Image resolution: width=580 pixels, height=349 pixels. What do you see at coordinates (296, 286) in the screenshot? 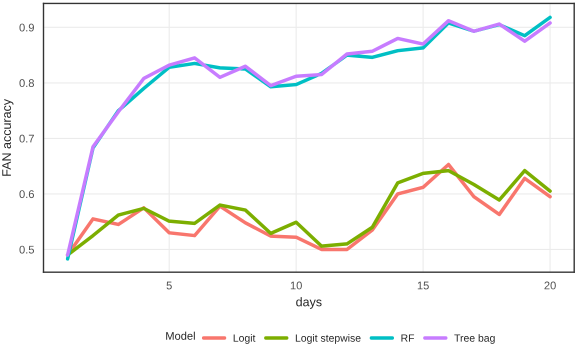
I see `x-tick-label: 10` at bounding box center [296, 286].